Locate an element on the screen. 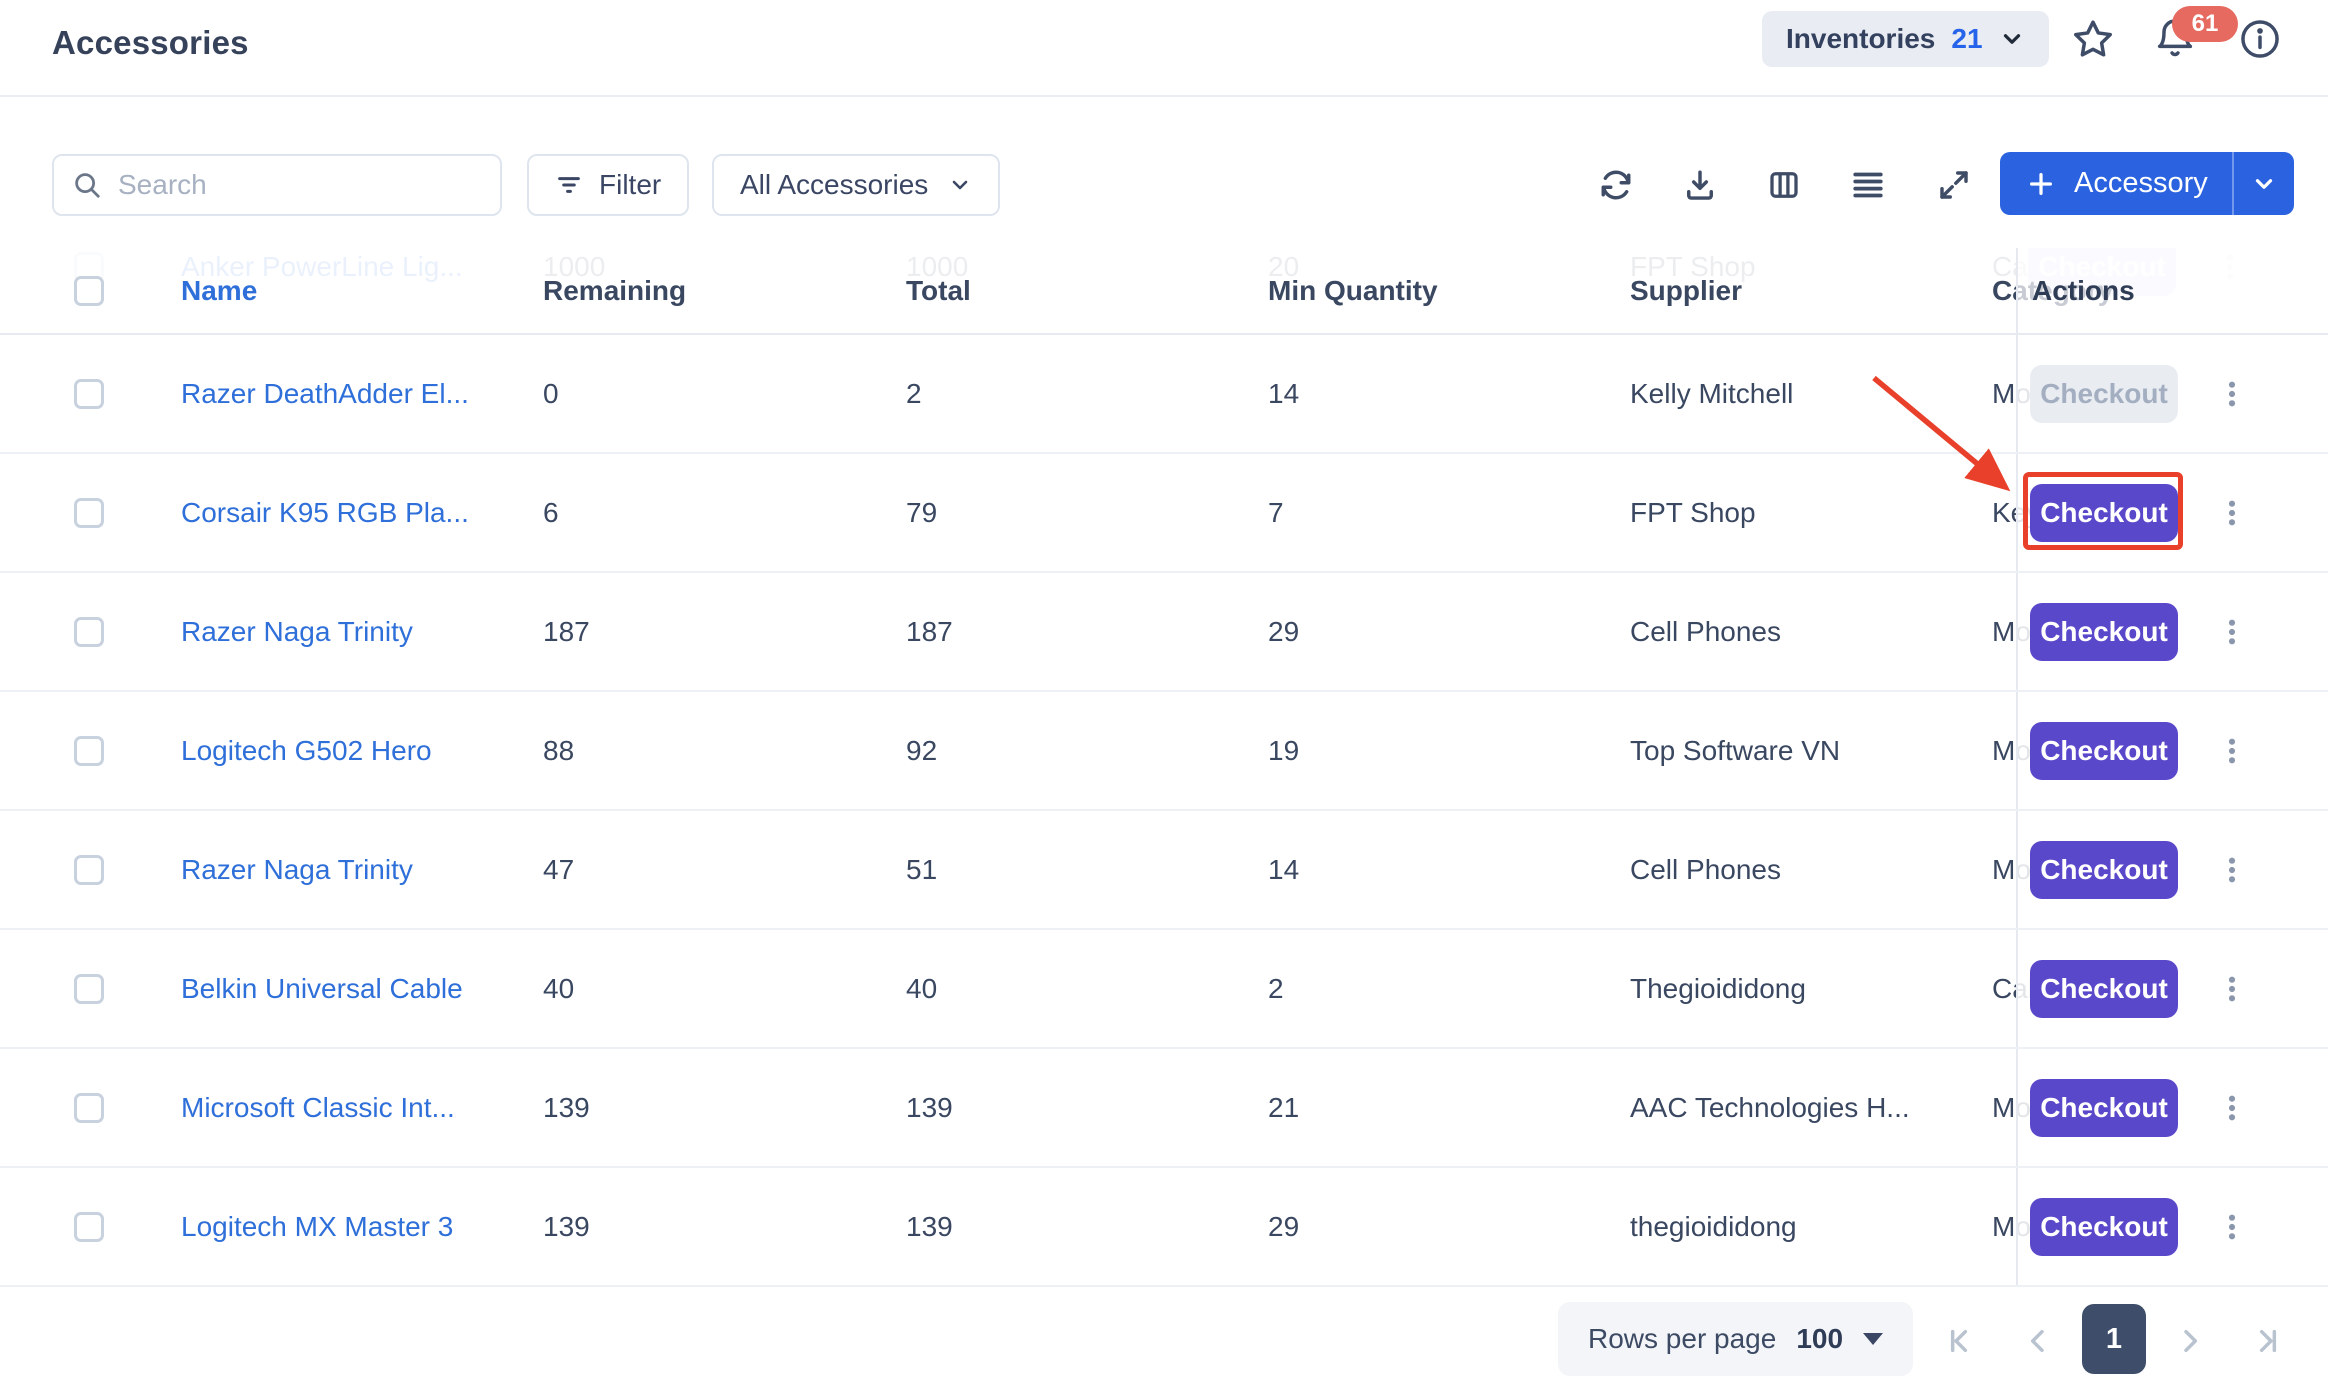 This screenshot has height=1392, width=2328. remaining-value: 88 is located at coordinates (559, 750).